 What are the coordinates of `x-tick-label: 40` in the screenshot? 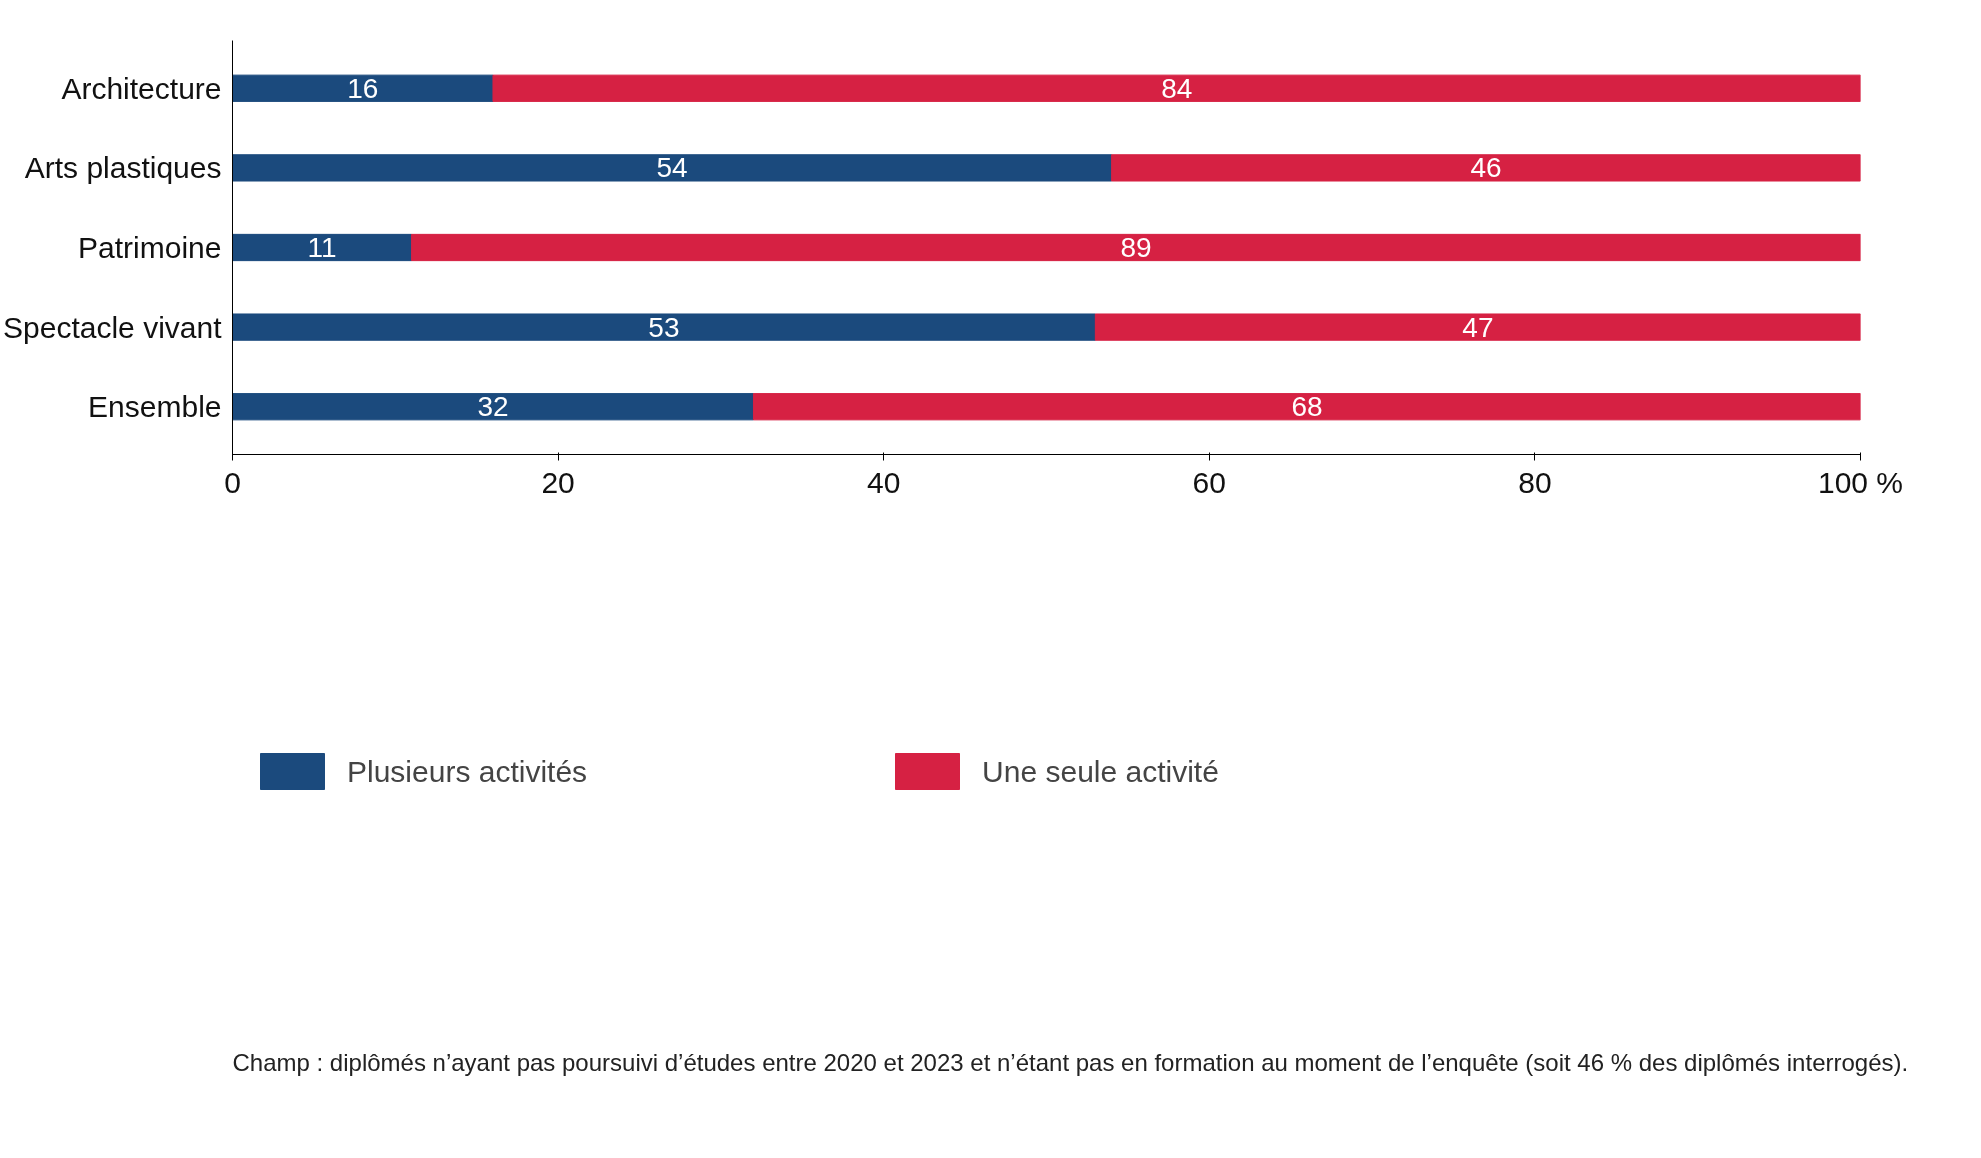 It's located at (884, 482).